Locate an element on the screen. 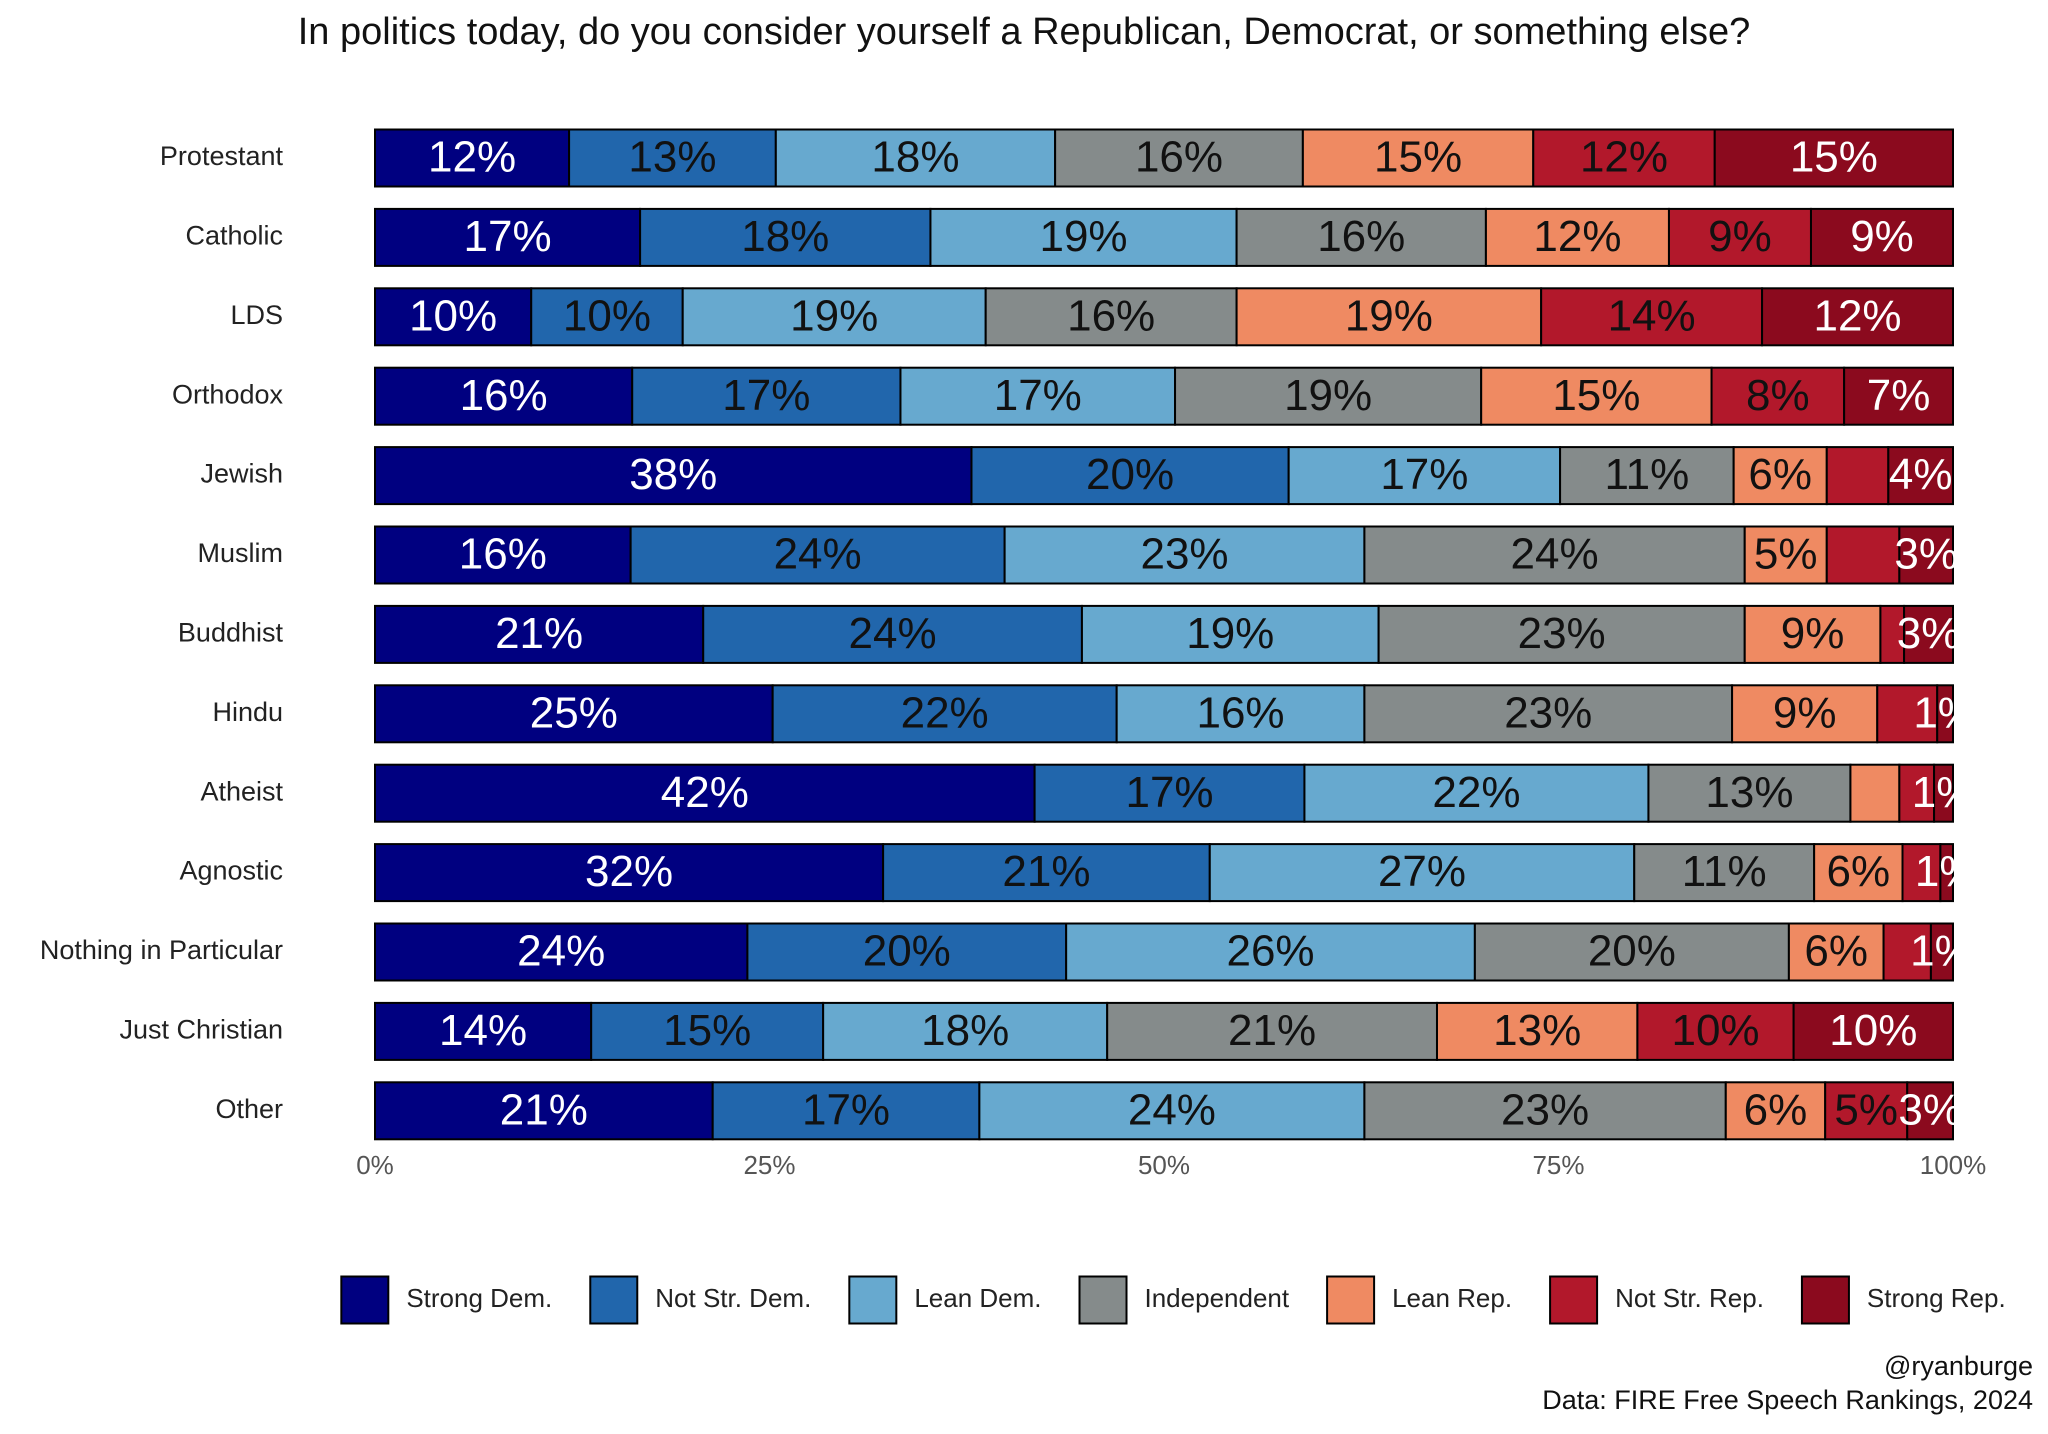 This screenshot has width=2048, height=1434. y-tick-label: Catholic is located at coordinates (234, 236).